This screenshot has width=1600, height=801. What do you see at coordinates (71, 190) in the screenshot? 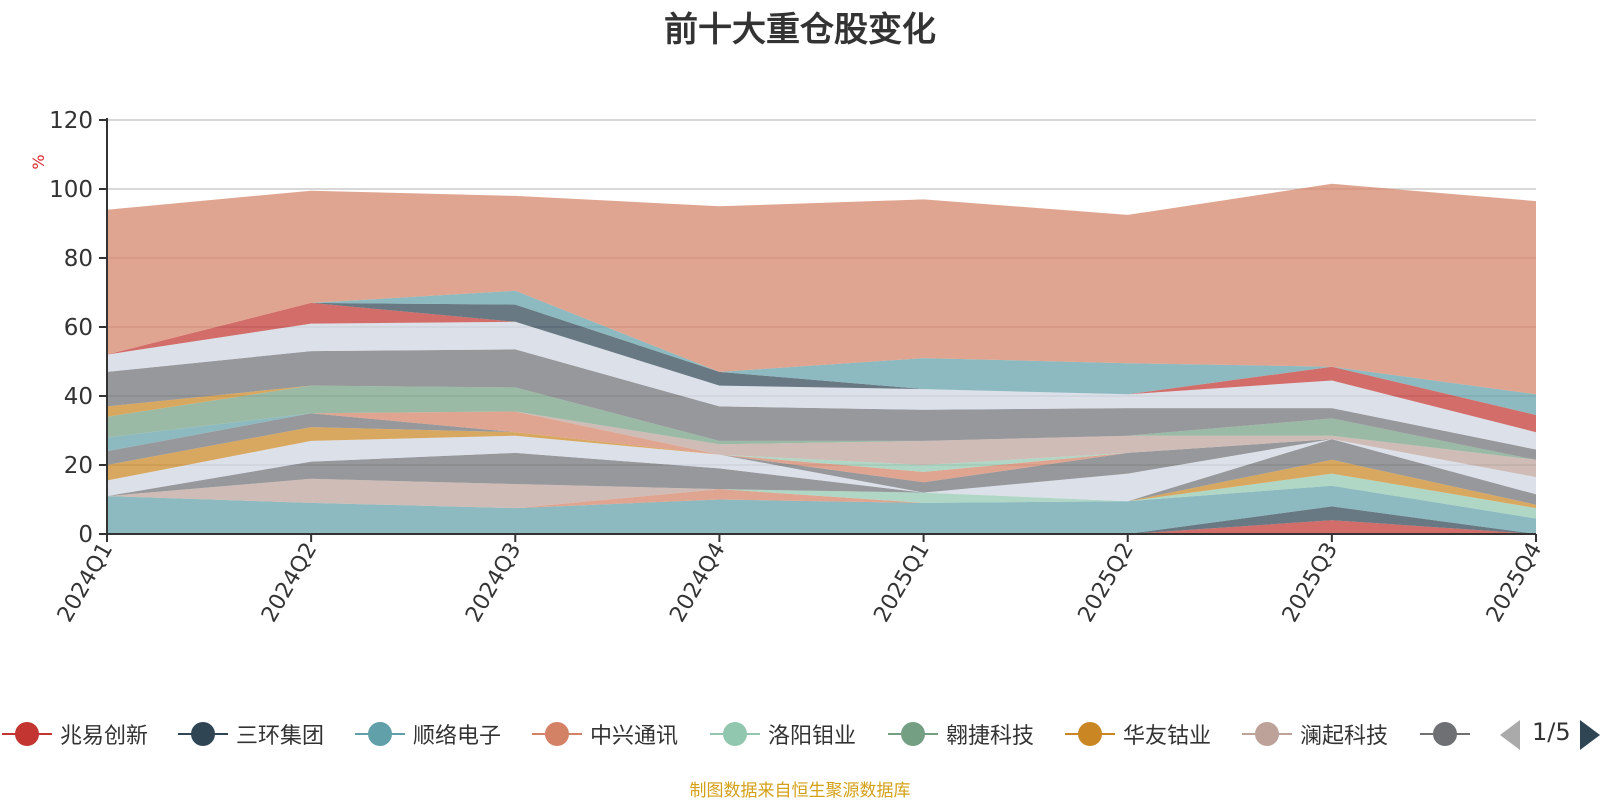
I see `y-tick-label: 100` at bounding box center [71, 190].